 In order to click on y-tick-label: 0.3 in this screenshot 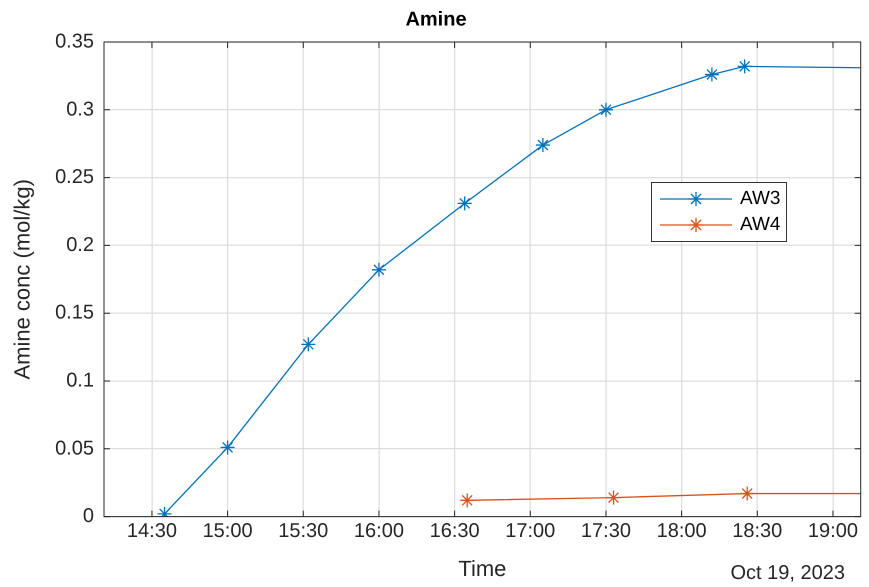, I will do `click(80, 109)`.